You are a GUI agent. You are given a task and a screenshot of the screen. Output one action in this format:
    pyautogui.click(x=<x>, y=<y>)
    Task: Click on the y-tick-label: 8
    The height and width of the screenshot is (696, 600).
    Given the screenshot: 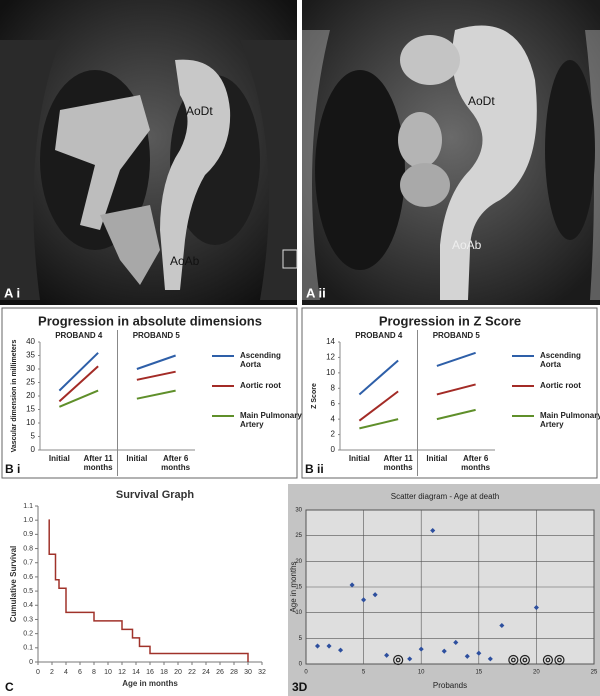 What is the action you would take?
    pyautogui.click(x=333, y=387)
    